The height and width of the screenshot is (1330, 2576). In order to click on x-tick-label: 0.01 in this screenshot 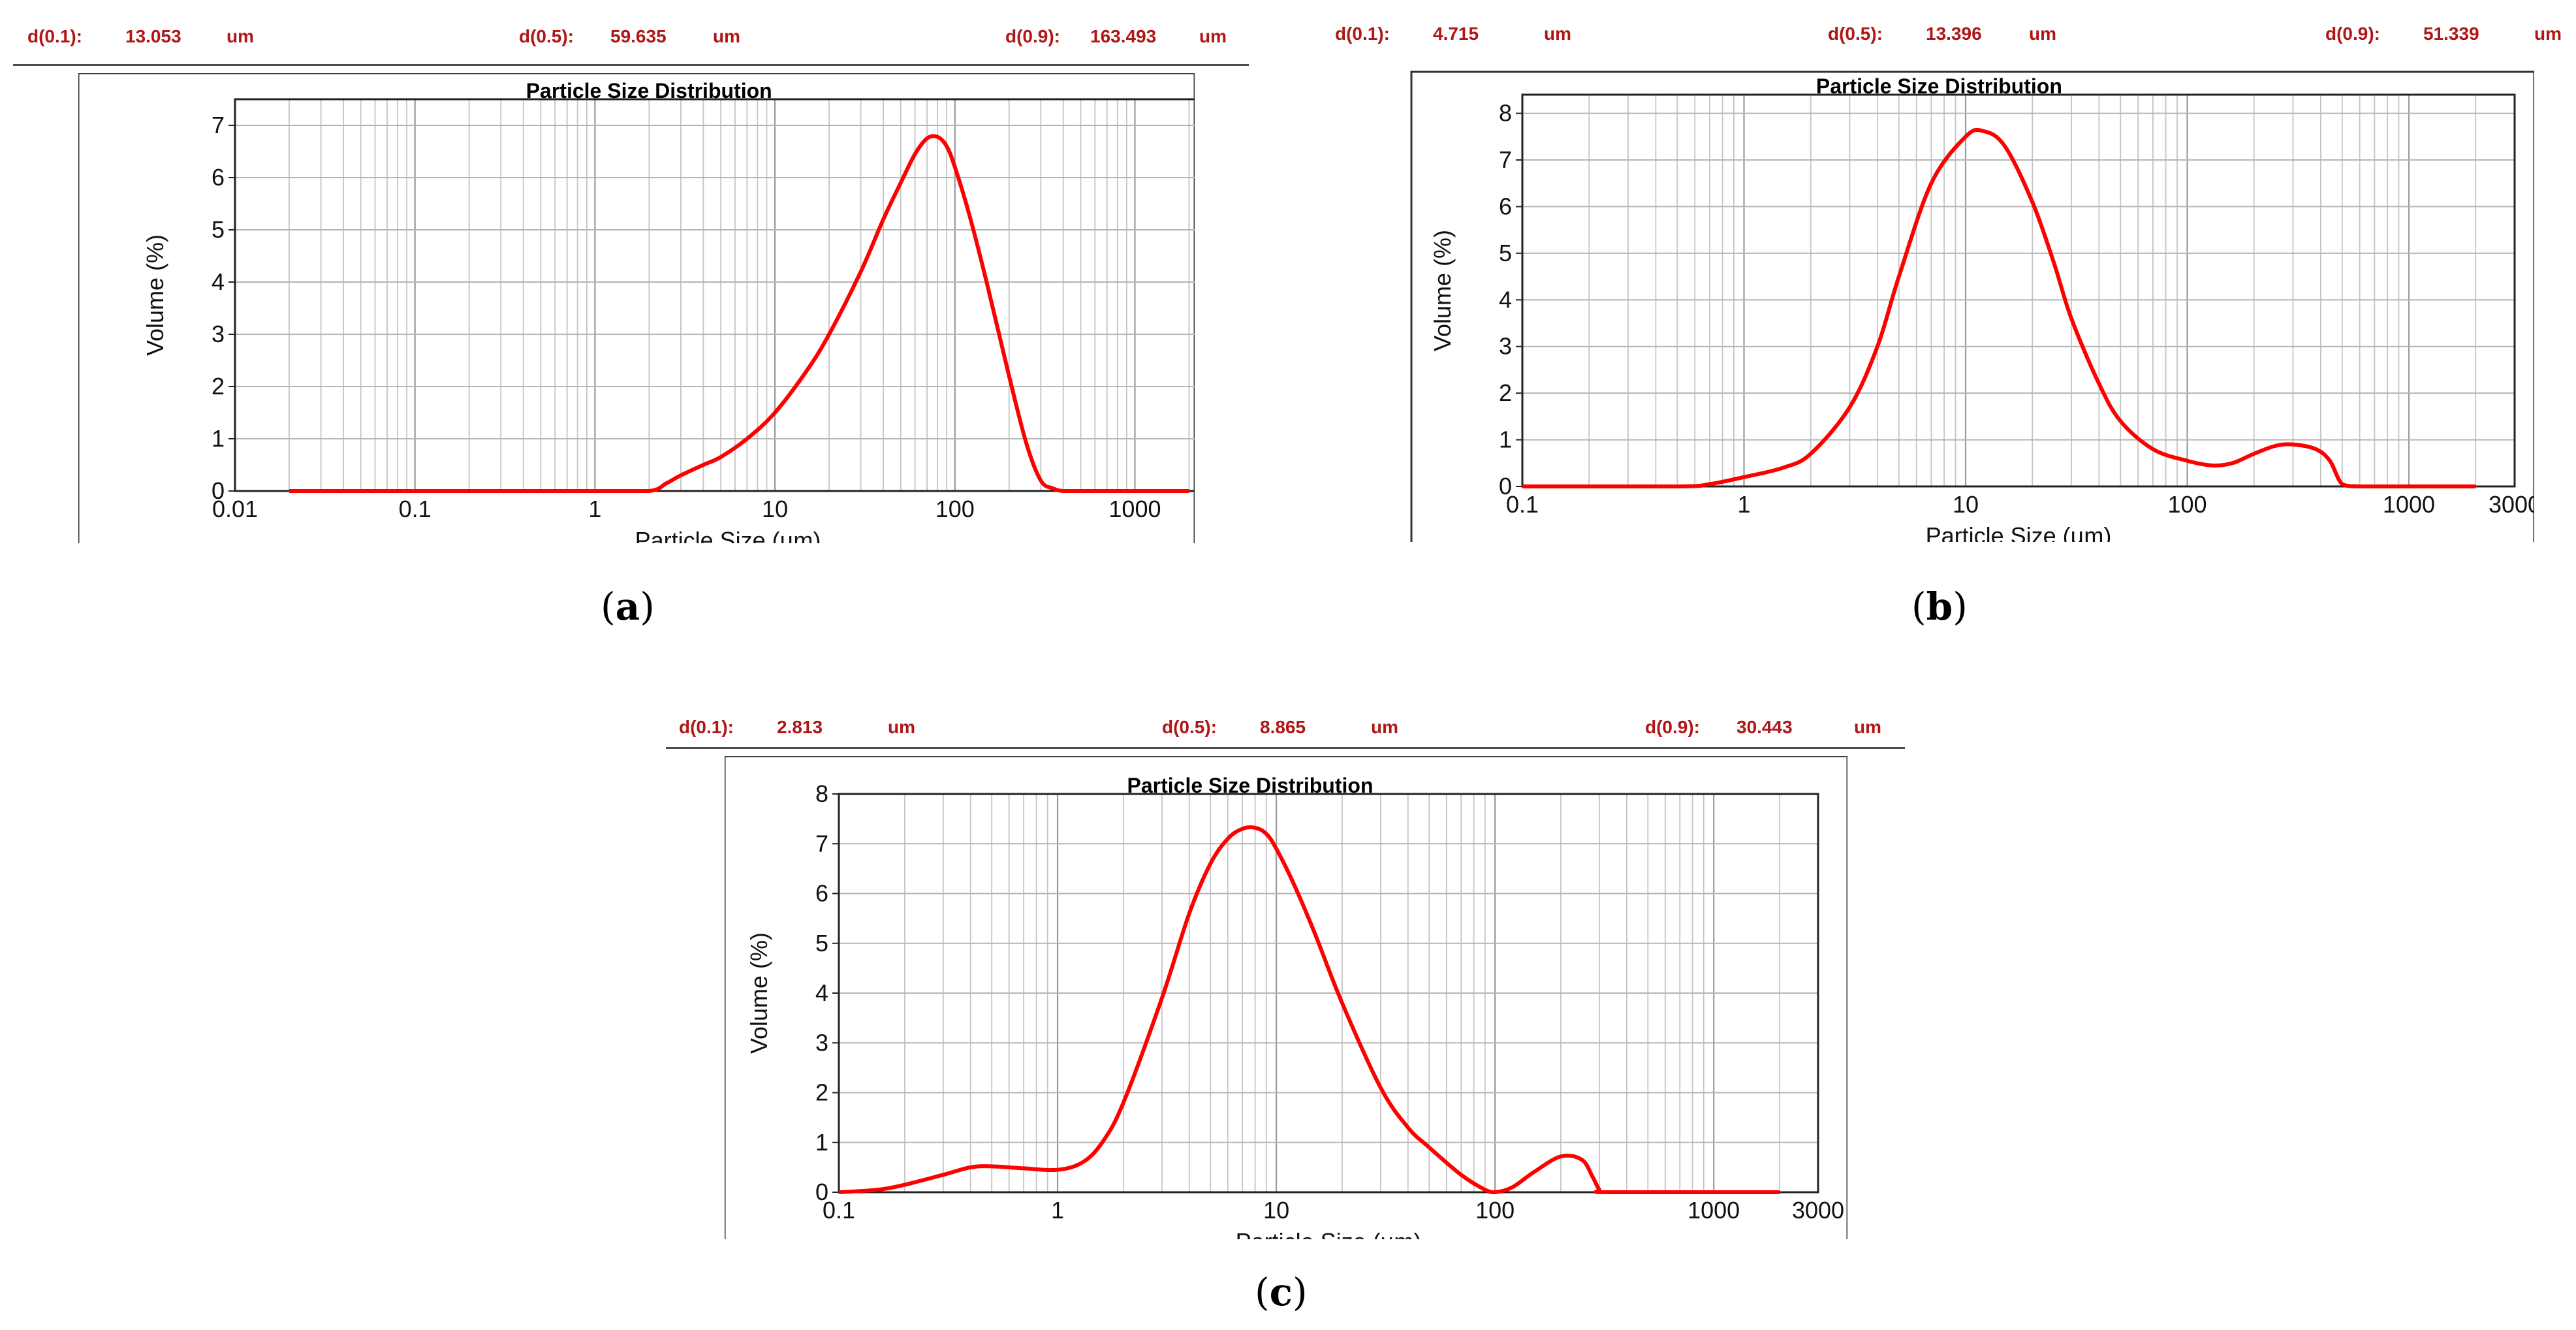, I will do `click(235, 509)`.